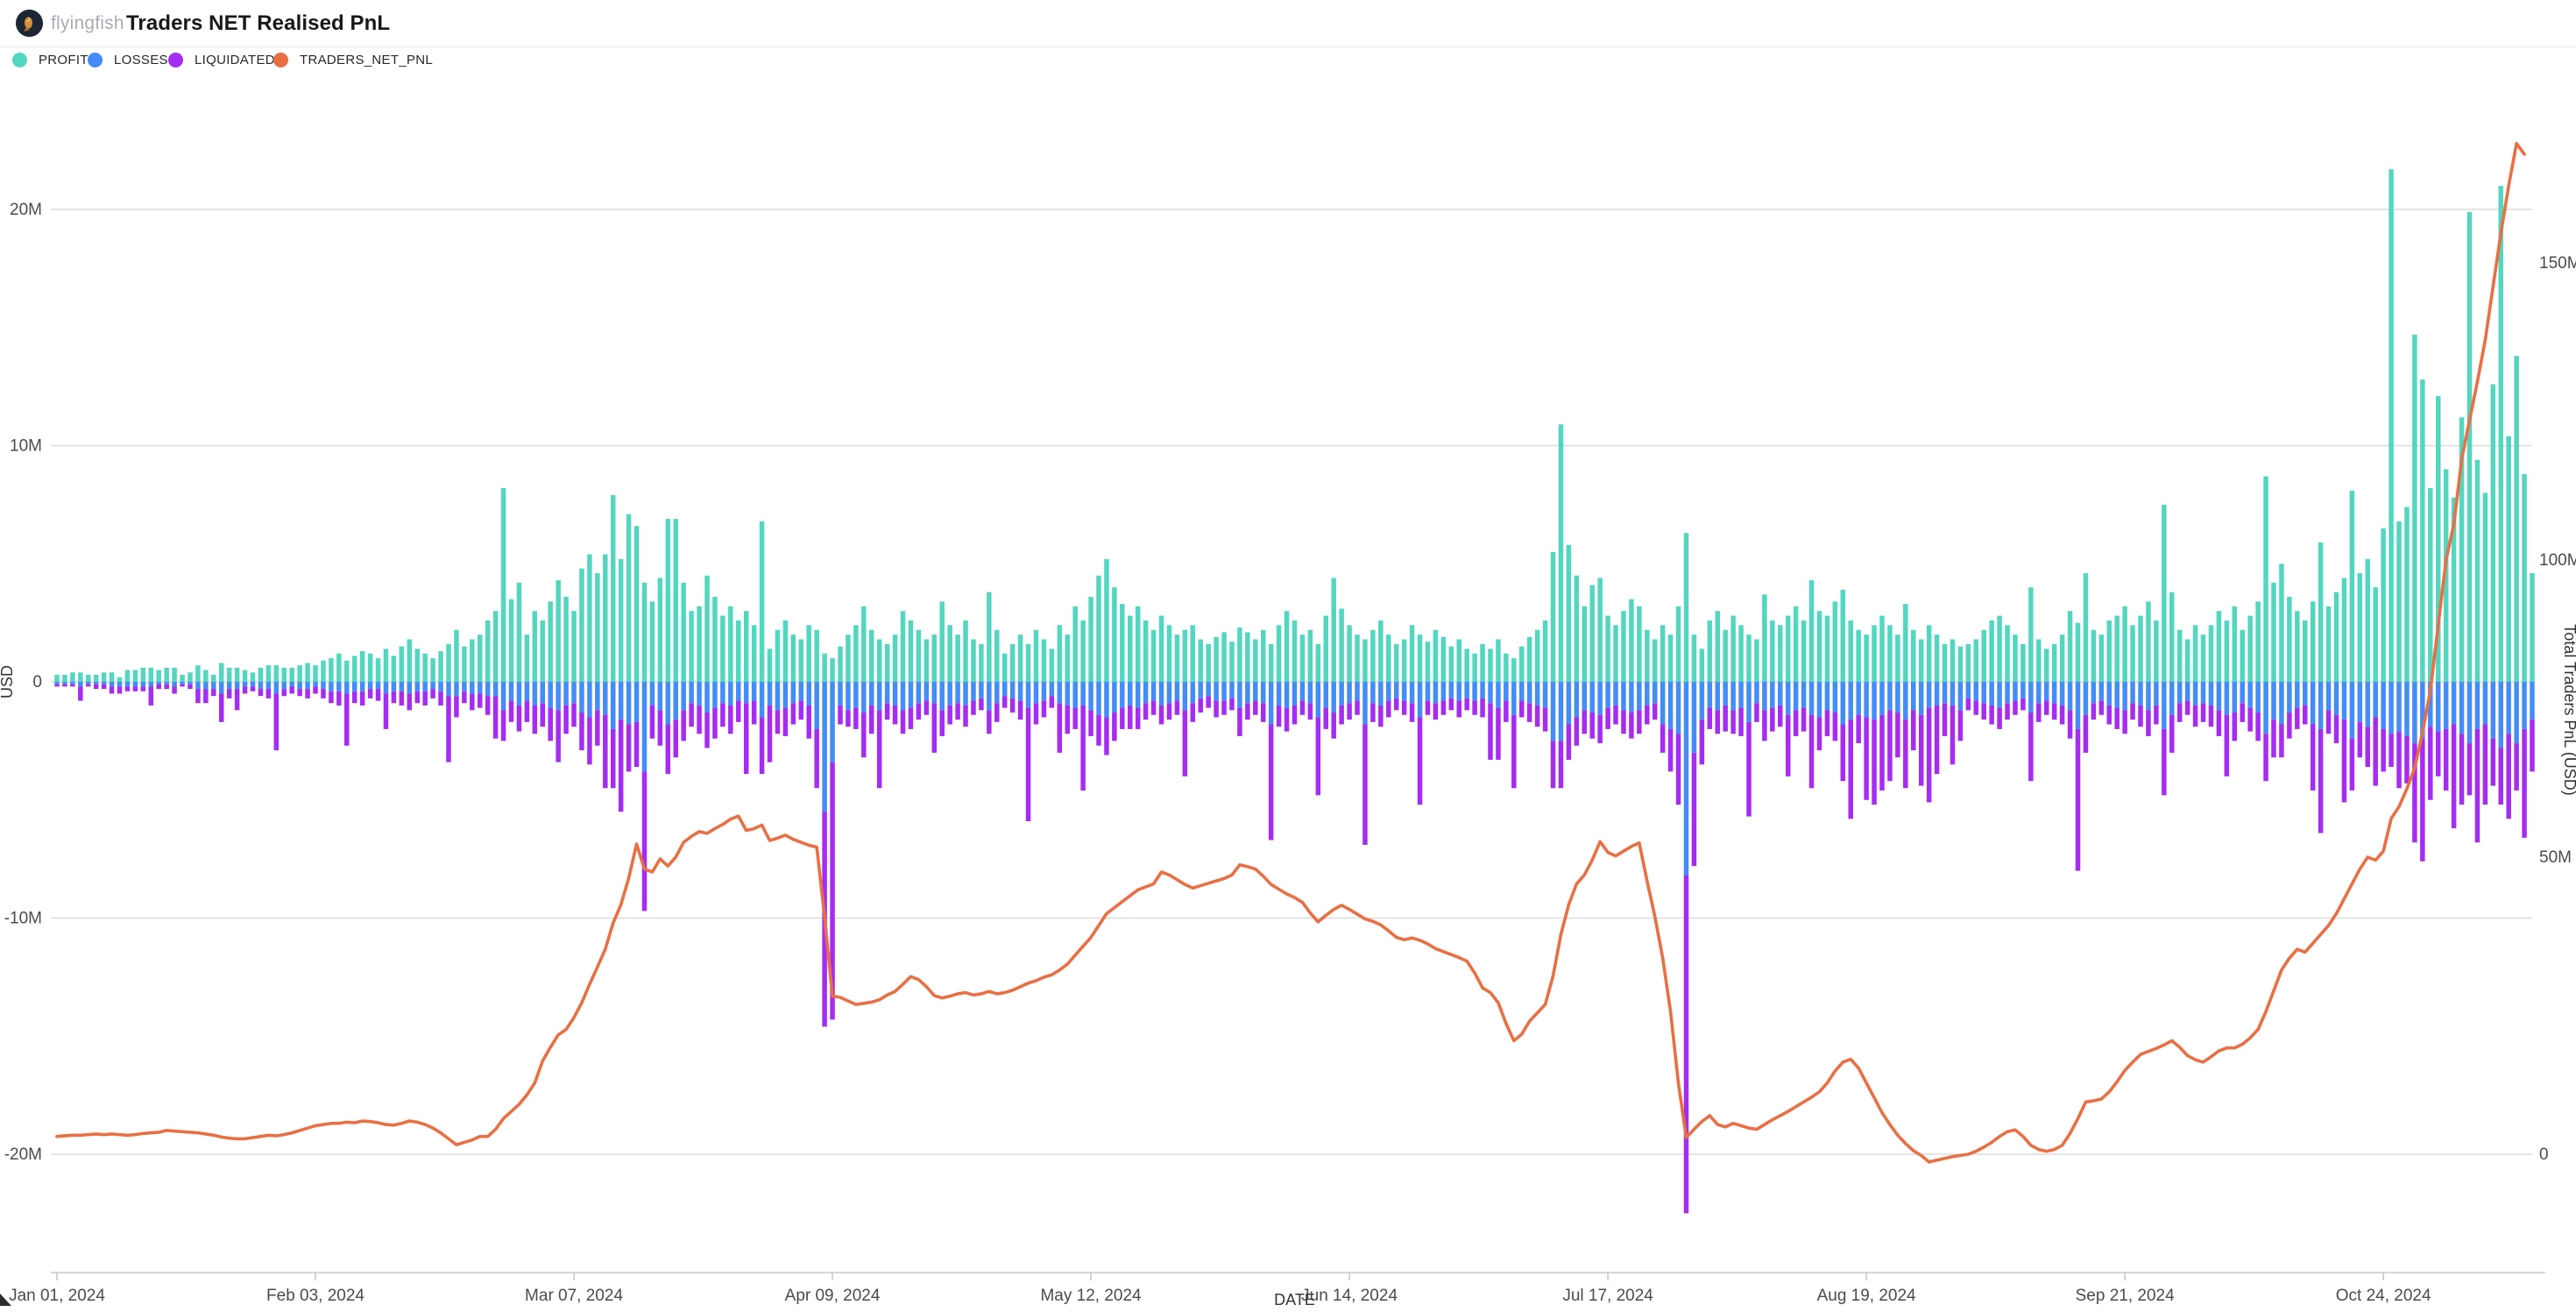 This screenshot has height=1312, width=2576. Describe the element at coordinates (221, 60) in the screenshot. I see `legend-item-liquidated: LIQUIDATED` at that location.